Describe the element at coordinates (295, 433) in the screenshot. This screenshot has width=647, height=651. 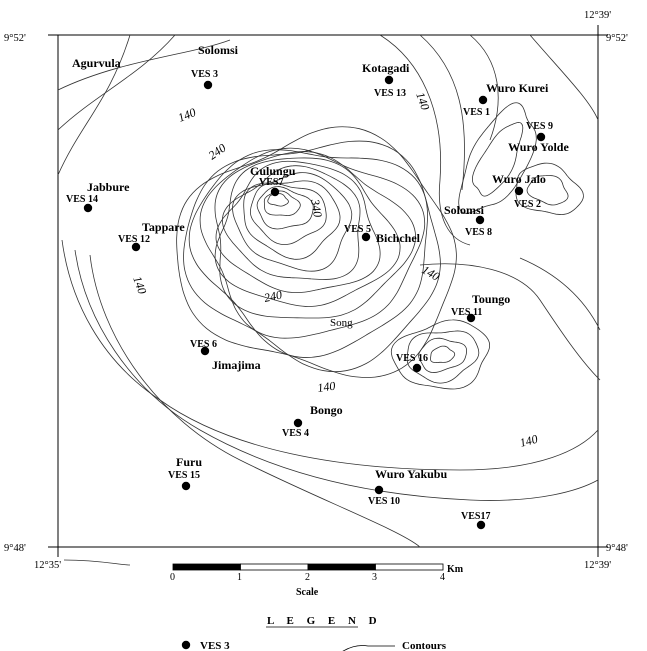
I see `station-label: VES 4` at that location.